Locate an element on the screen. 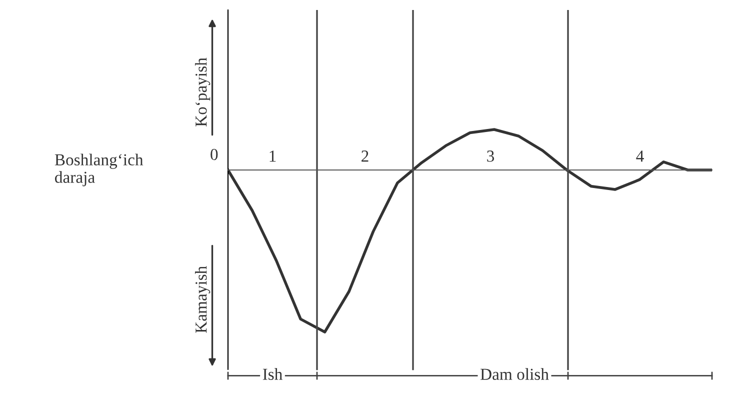  annotation: 3 is located at coordinates (490, 156).